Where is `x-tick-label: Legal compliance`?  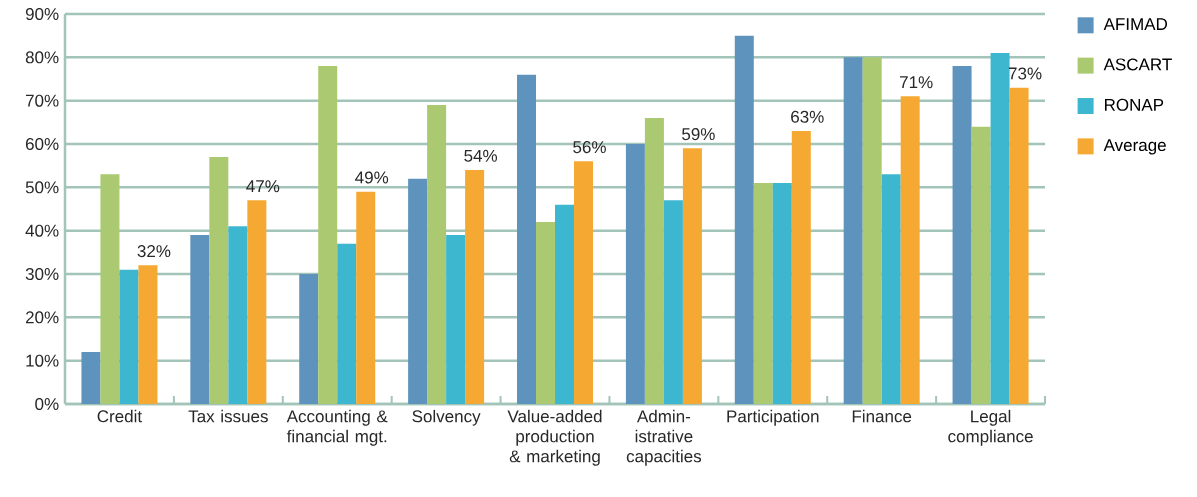 x-tick-label: Legal compliance is located at coordinates (990, 427).